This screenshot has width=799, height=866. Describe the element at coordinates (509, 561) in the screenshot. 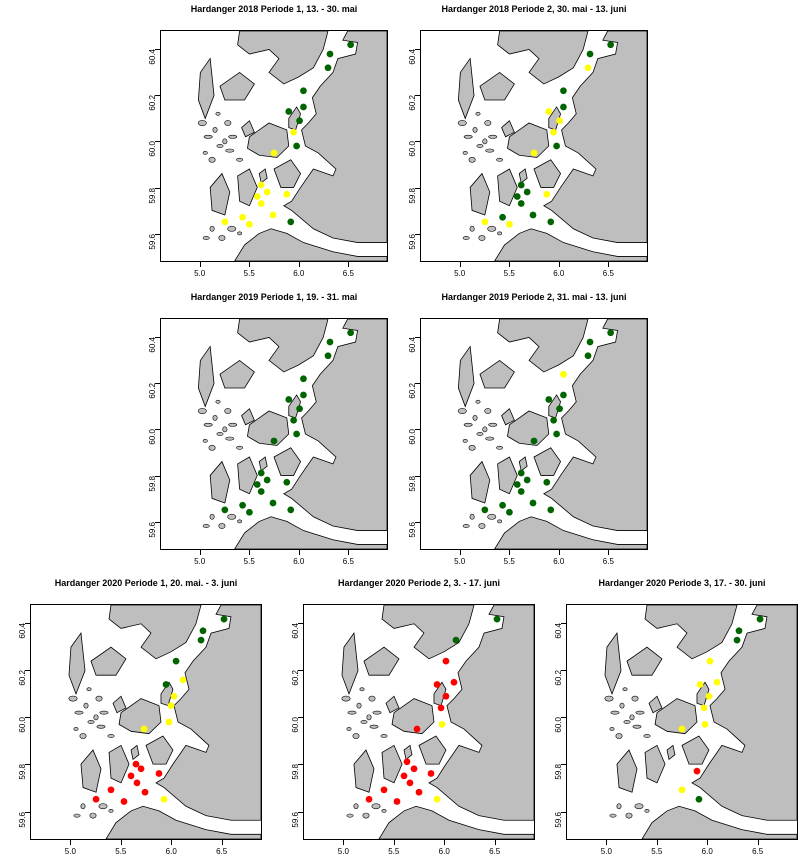

I see `x-tick-label: 5.5` at that location.